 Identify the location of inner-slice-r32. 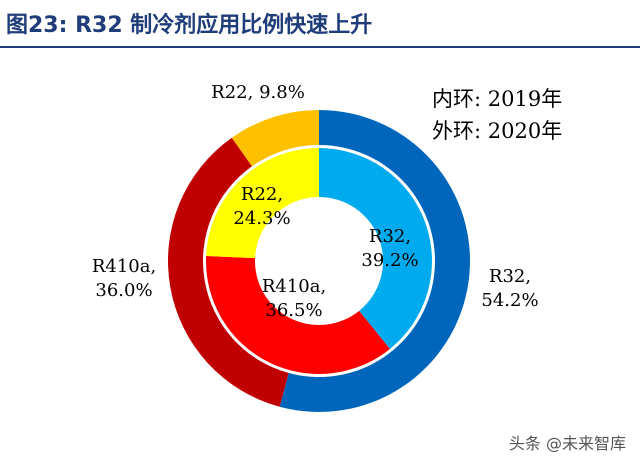
(376, 248).